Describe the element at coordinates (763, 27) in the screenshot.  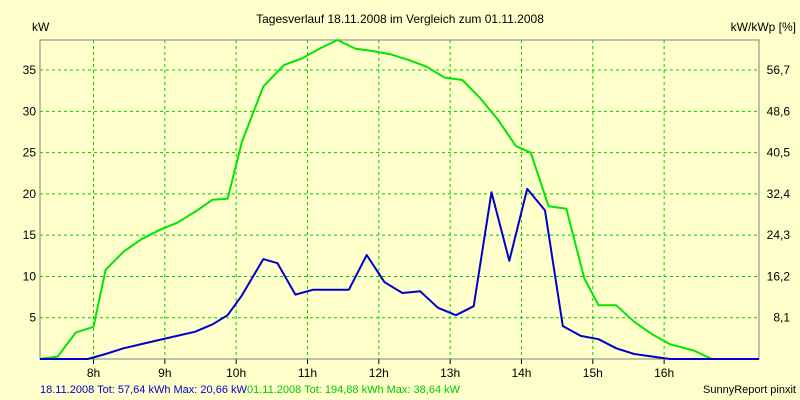
I see `y-right-axis-label: kW/kWp [%]` at that location.